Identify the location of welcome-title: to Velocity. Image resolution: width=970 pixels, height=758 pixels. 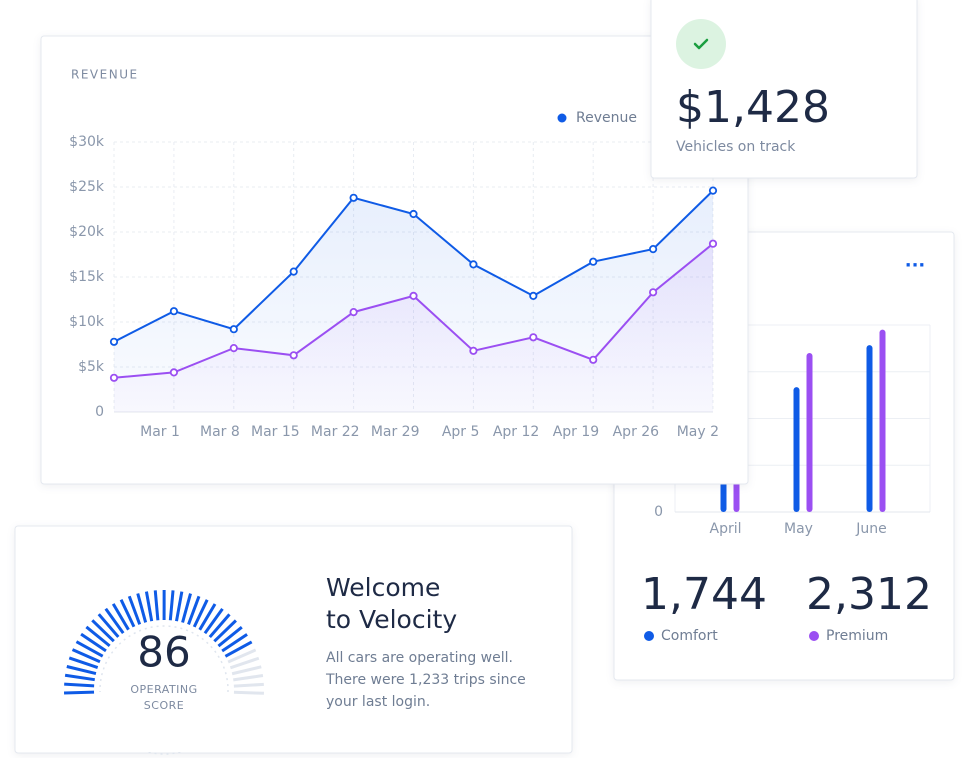
(391, 619).